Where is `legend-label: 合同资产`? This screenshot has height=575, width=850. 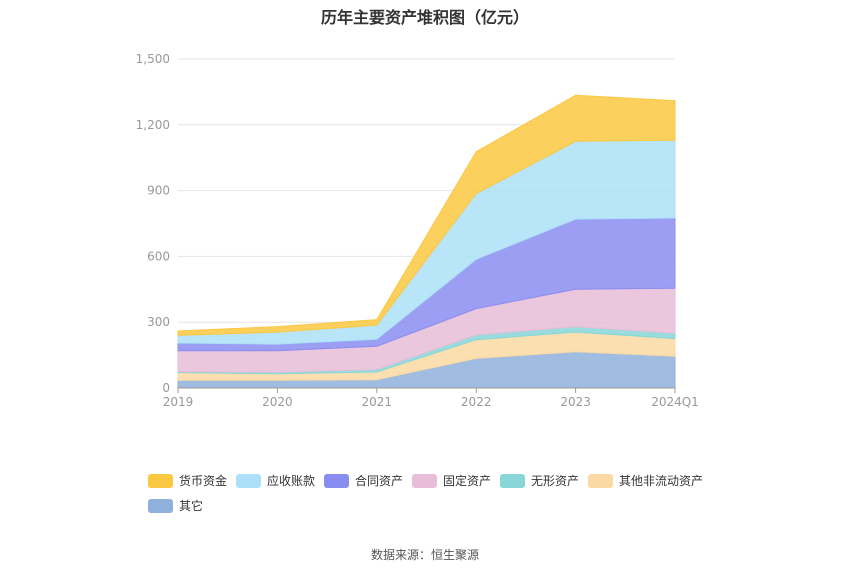 legend-label: 合同资产 is located at coordinates (379, 481).